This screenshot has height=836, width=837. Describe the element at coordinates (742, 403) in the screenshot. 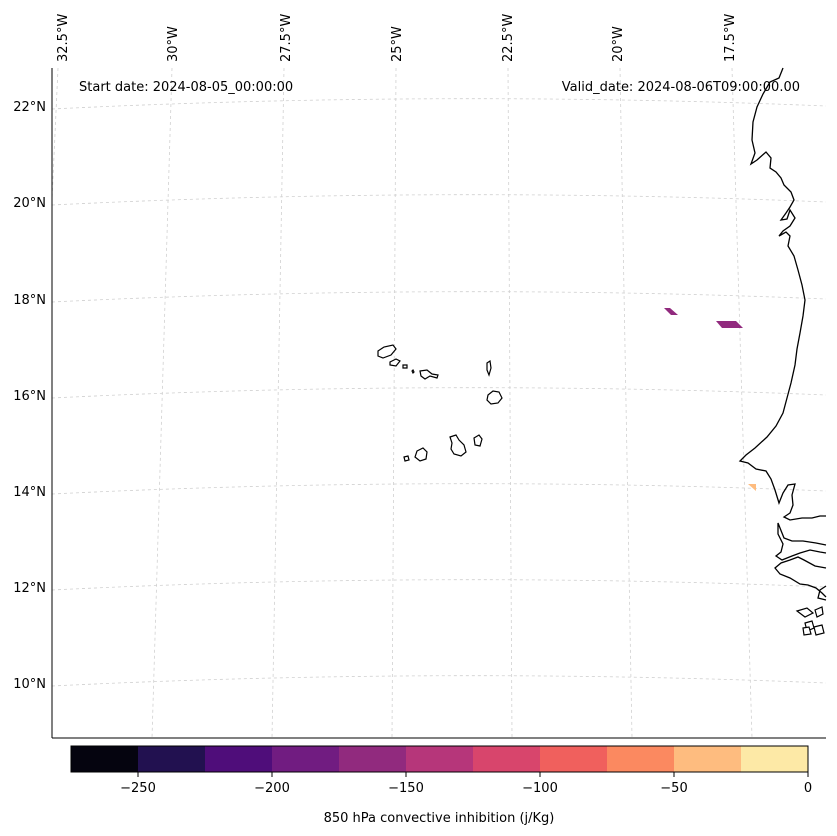

I see `meridian-line-17-5w` at that location.